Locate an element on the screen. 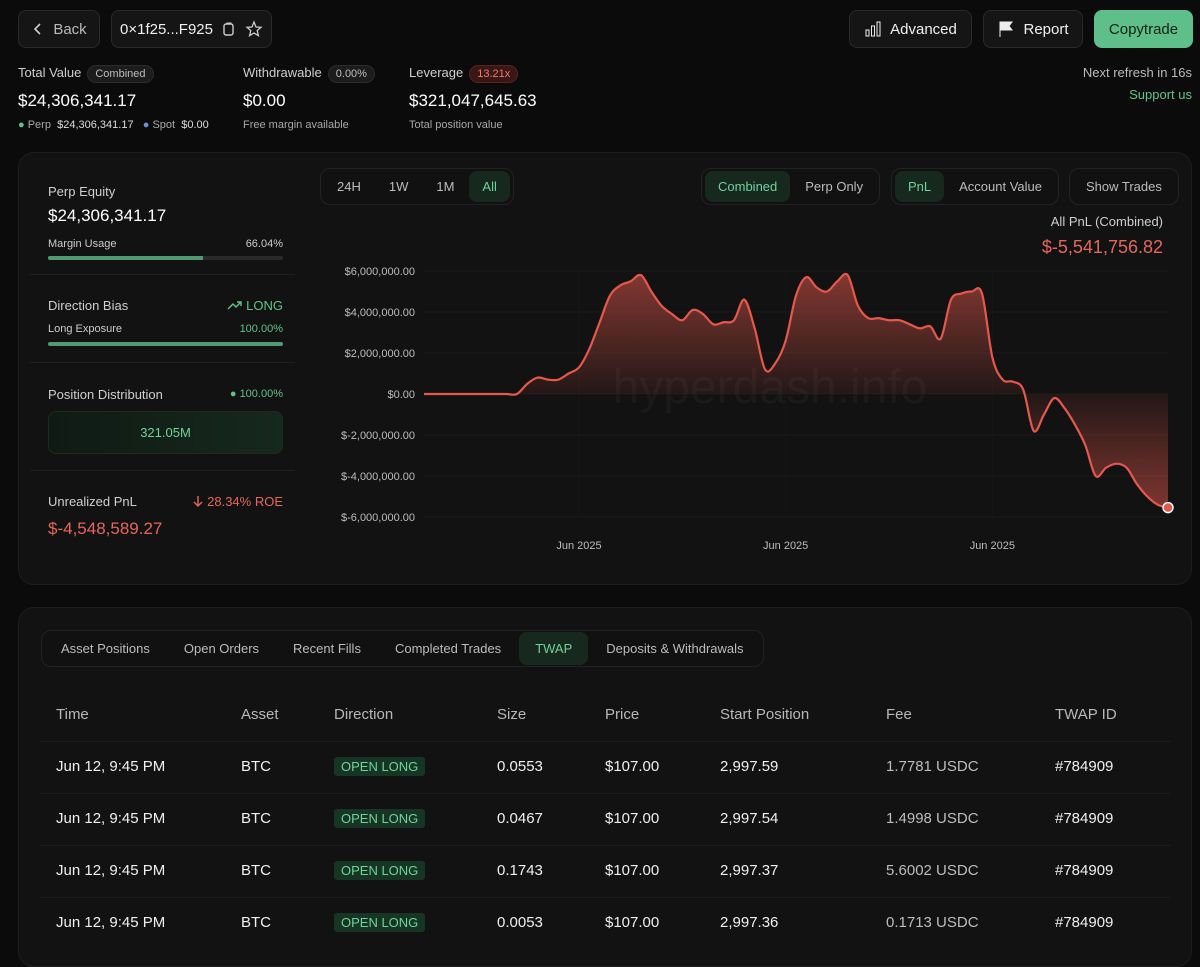 The image size is (1200, 967). advanced-button: Advanced is located at coordinates (910, 29).